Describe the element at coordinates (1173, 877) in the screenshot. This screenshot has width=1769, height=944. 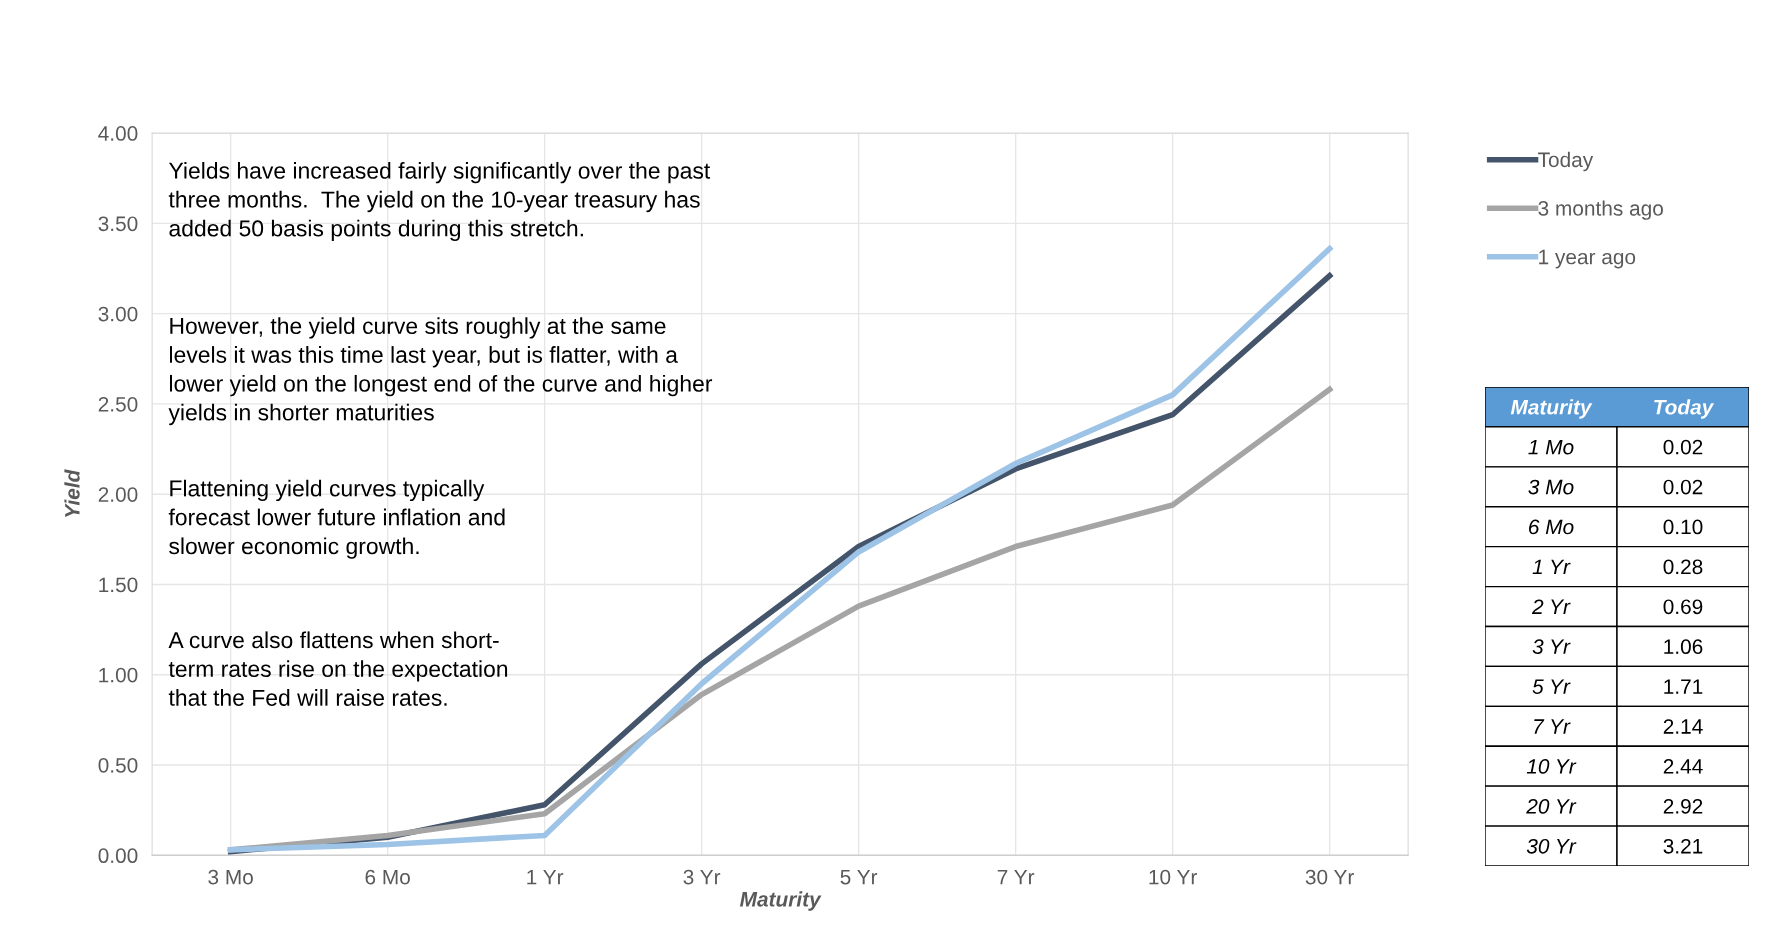
I see `x-tick-label: 10 Yr` at that location.